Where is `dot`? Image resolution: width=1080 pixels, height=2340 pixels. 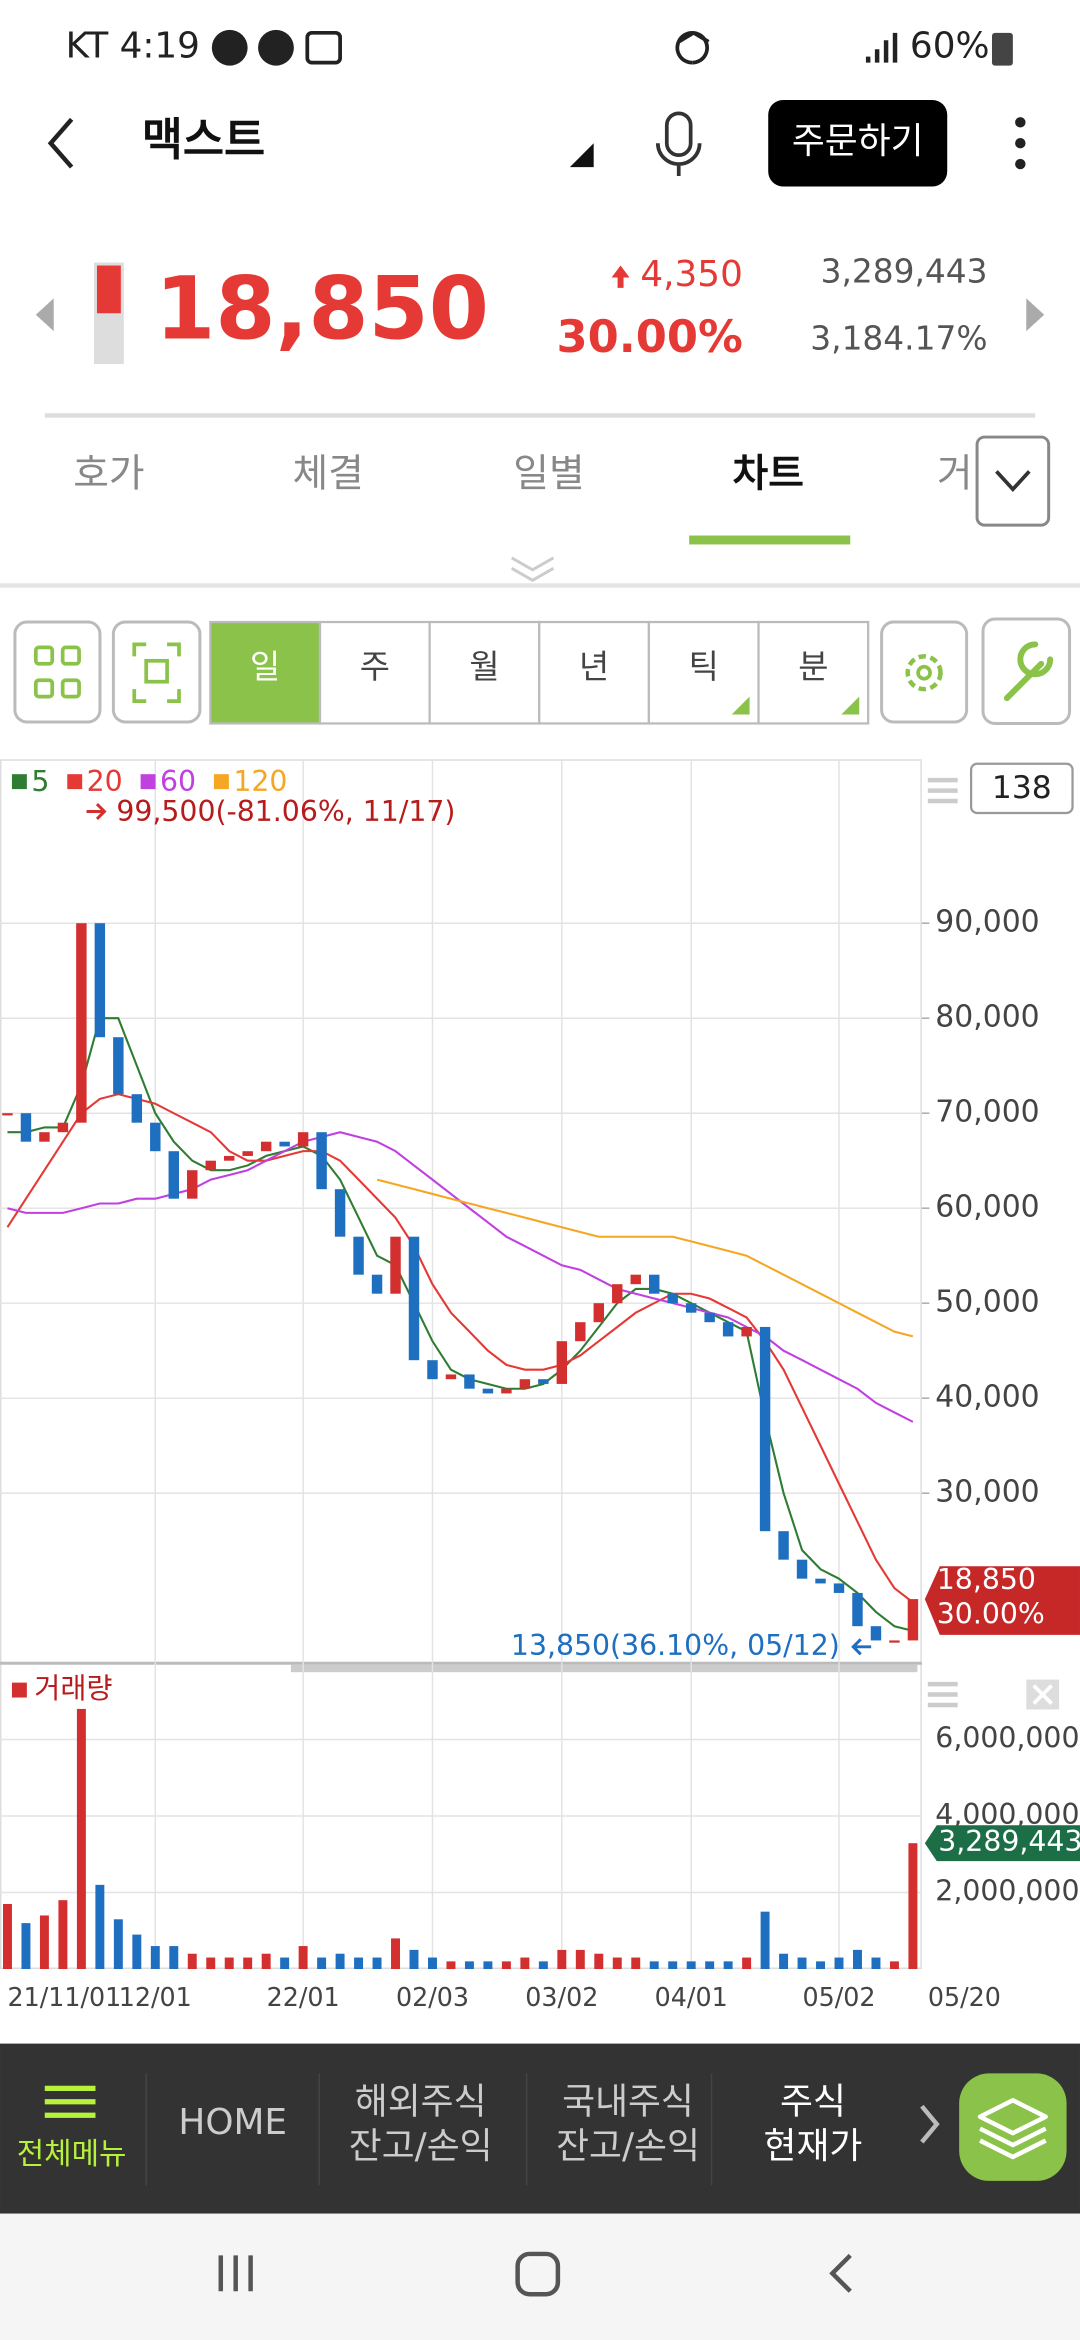 dot is located at coordinates (1020, 143).